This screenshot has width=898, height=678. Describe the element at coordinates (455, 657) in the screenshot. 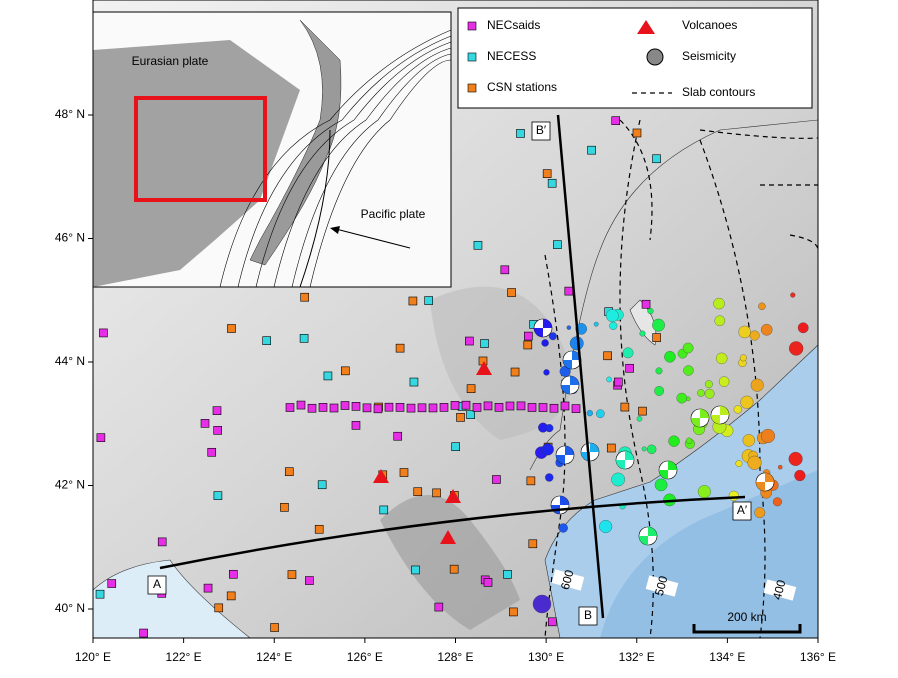

I see `x-tick-label: 128° E` at that location.